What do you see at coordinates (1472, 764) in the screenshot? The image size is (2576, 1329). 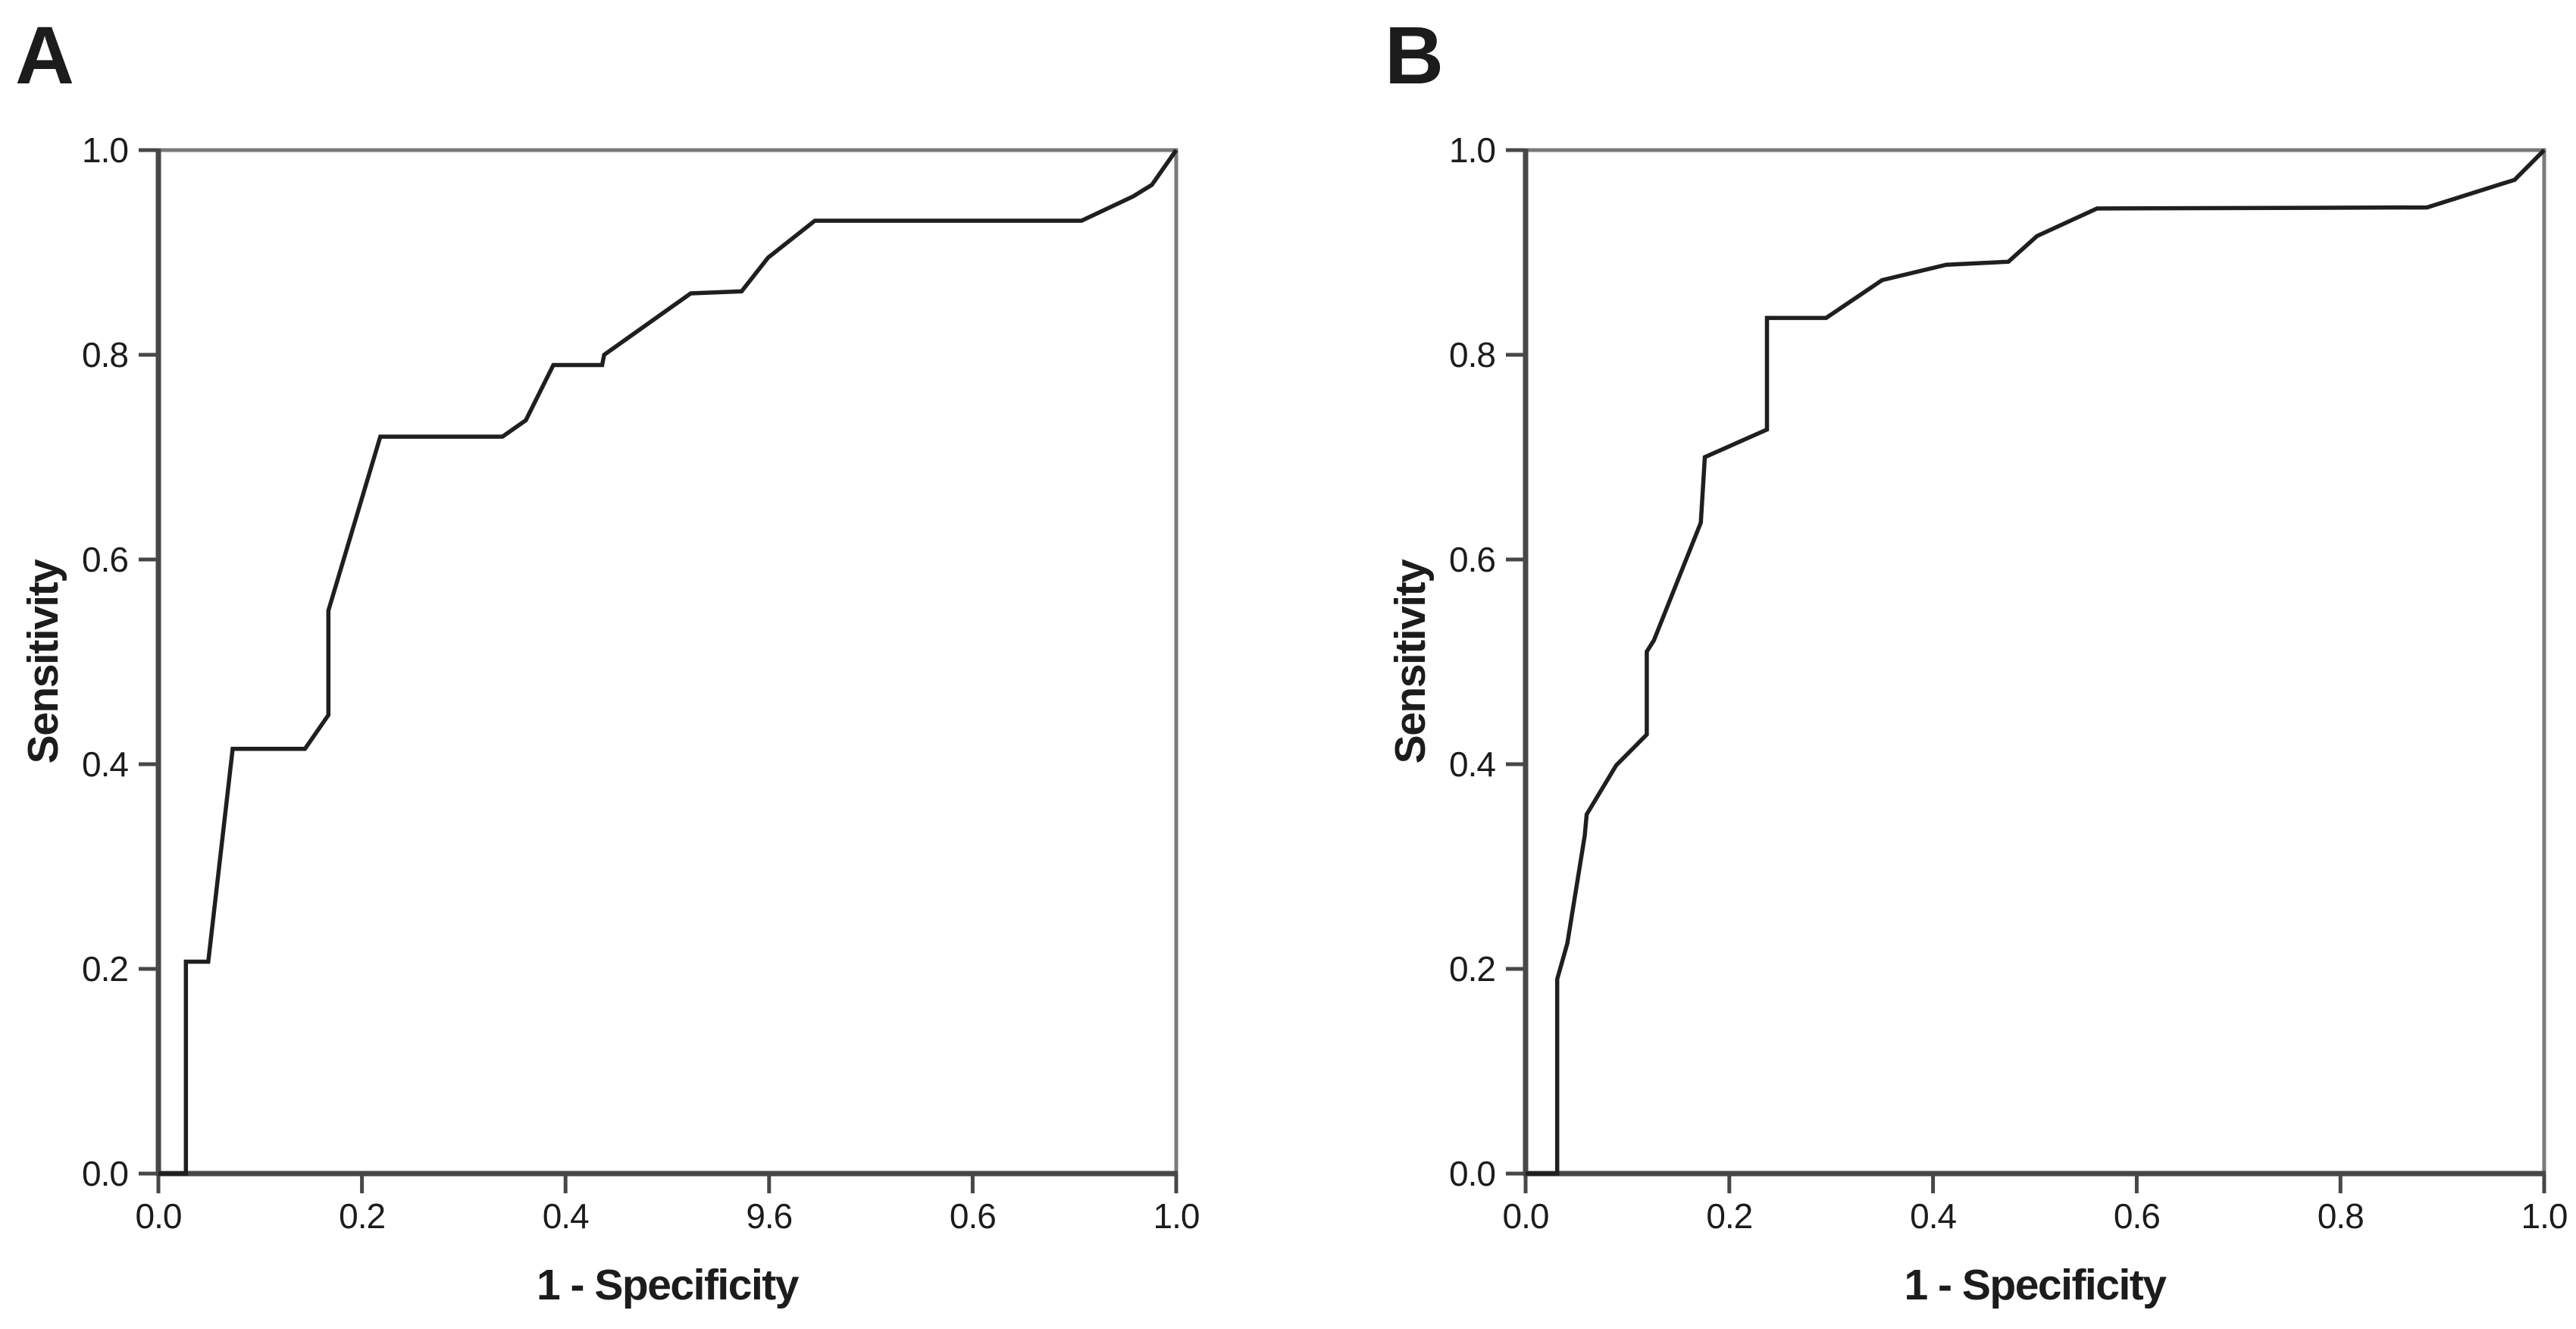 I see `y-tick-label-b: 0.4` at bounding box center [1472, 764].